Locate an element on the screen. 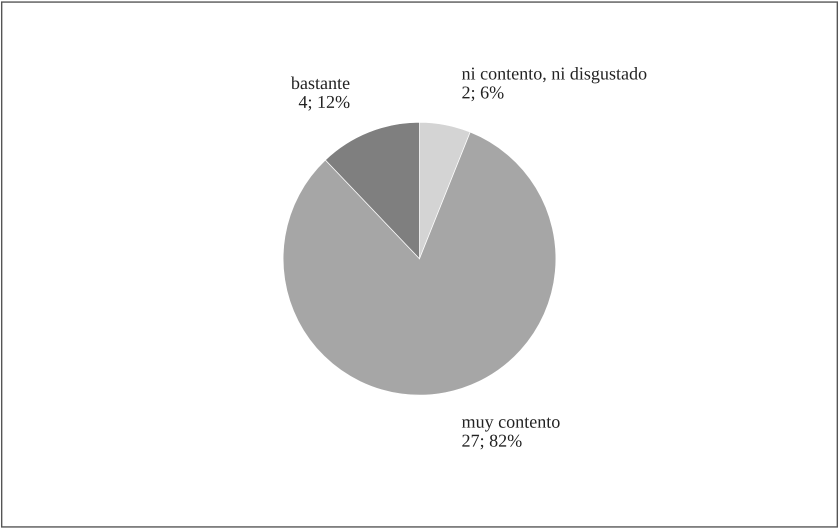 Image resolution: width=839 pixels, height=528 pixels. slice-label: muy contento is located at coordinates (511, 425).